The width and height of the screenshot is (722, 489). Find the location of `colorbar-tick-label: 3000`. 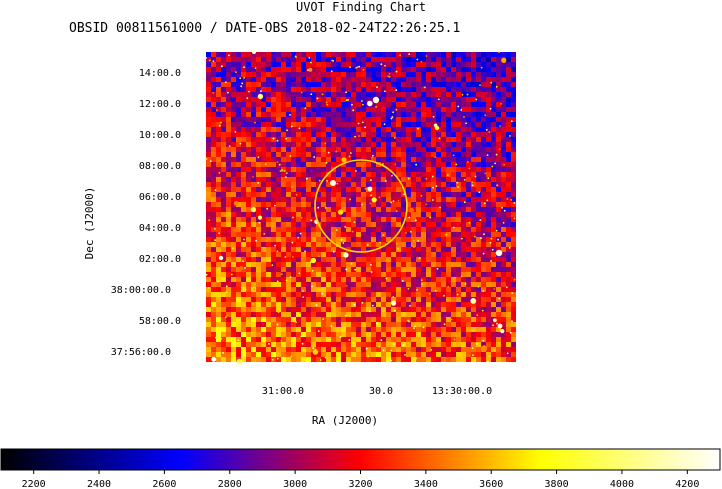

colorbar-tick-label: 3000 is located at coordinates (295, 484).